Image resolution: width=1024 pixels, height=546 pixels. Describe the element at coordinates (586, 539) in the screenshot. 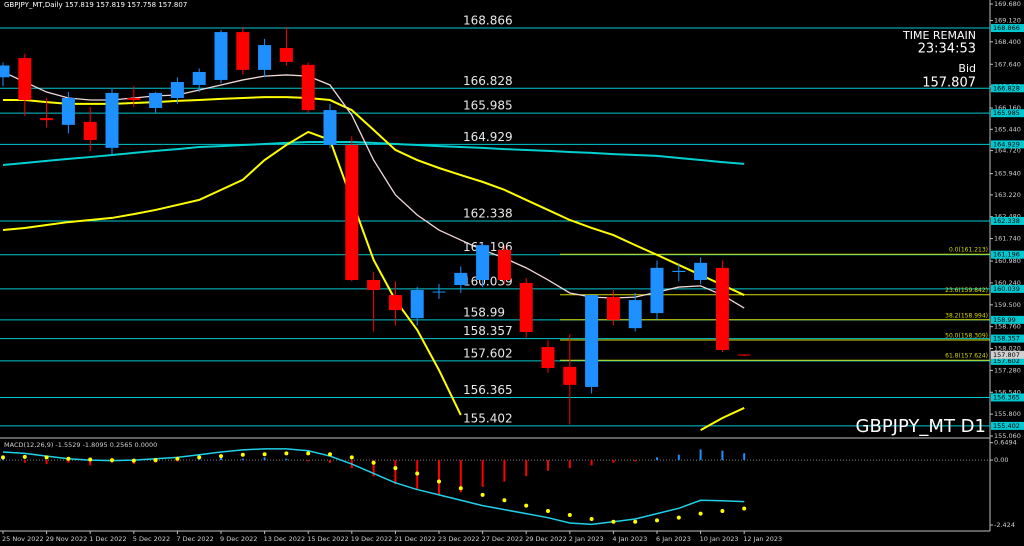

I see `x-tick-label: 2 Jan 2023` at that location.